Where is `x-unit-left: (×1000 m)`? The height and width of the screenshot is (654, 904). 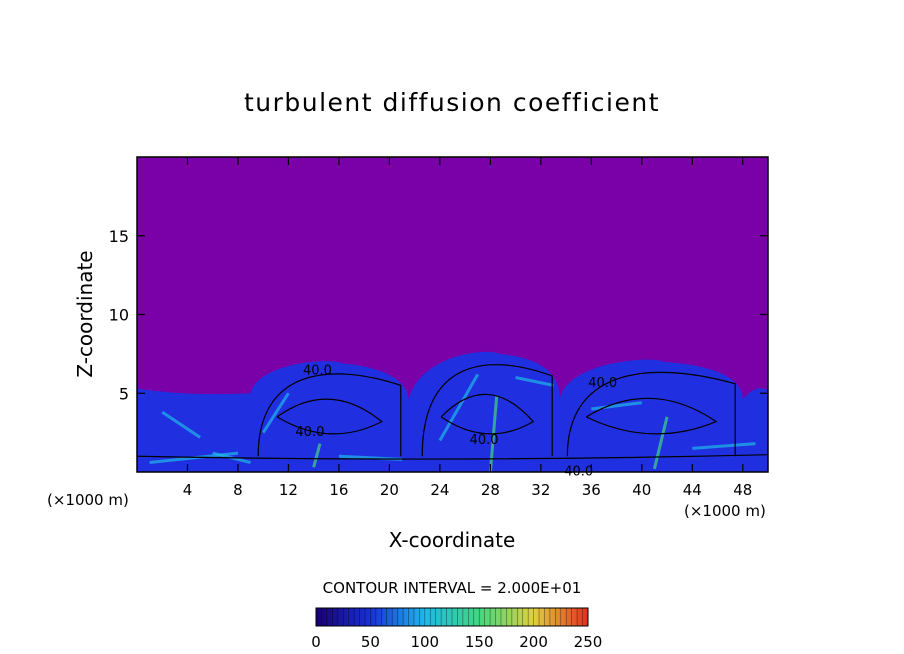
x-unit-left: (×1000 m) is located at coordinates (88, 500).